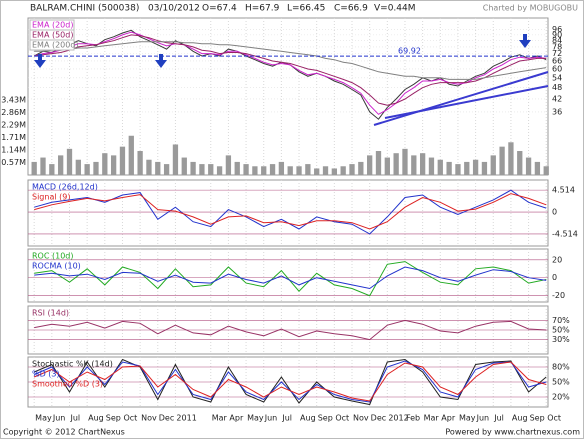 This screenshot has height=443, width=584. I want to click on copyright: Copyright © 2012 ChartNexus, so click(64, 432).